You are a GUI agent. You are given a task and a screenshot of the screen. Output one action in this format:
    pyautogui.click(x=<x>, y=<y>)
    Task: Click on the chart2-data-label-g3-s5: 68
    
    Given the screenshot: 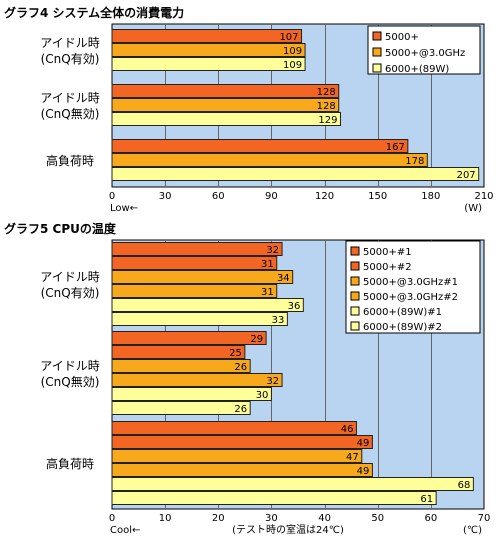 What is the action you would take?
    pyautogui.click(x=464, y=485)
    